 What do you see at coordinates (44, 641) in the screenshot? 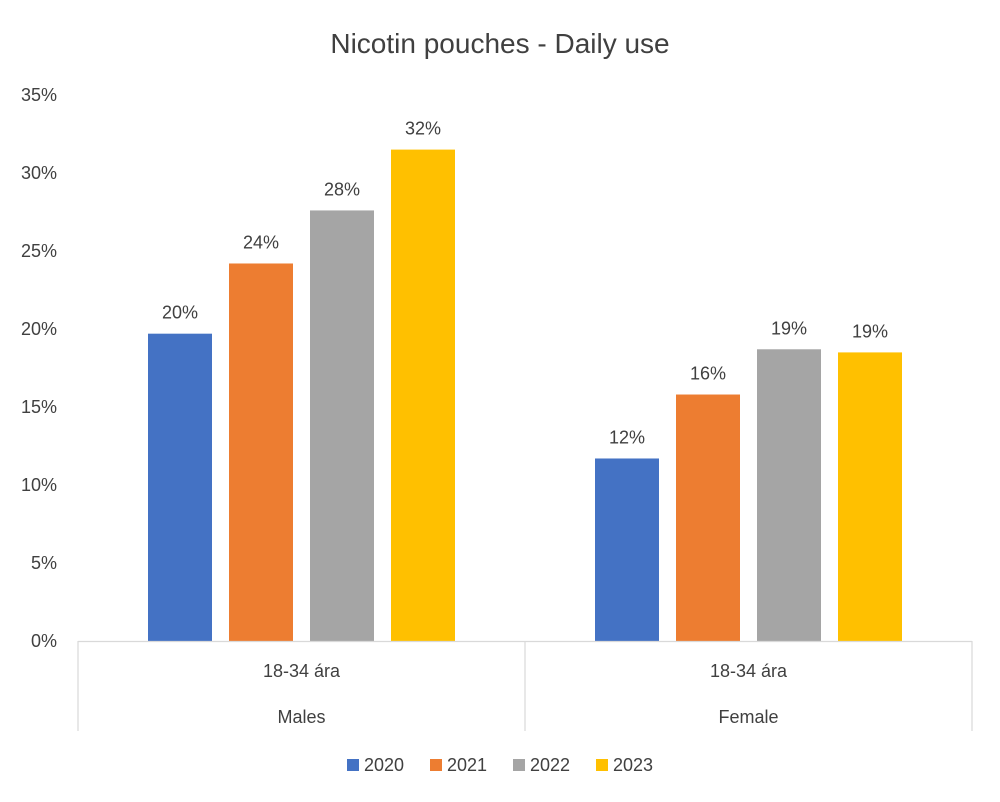
I see `y-tick-label: 0%` at bounding box center [44, 641].